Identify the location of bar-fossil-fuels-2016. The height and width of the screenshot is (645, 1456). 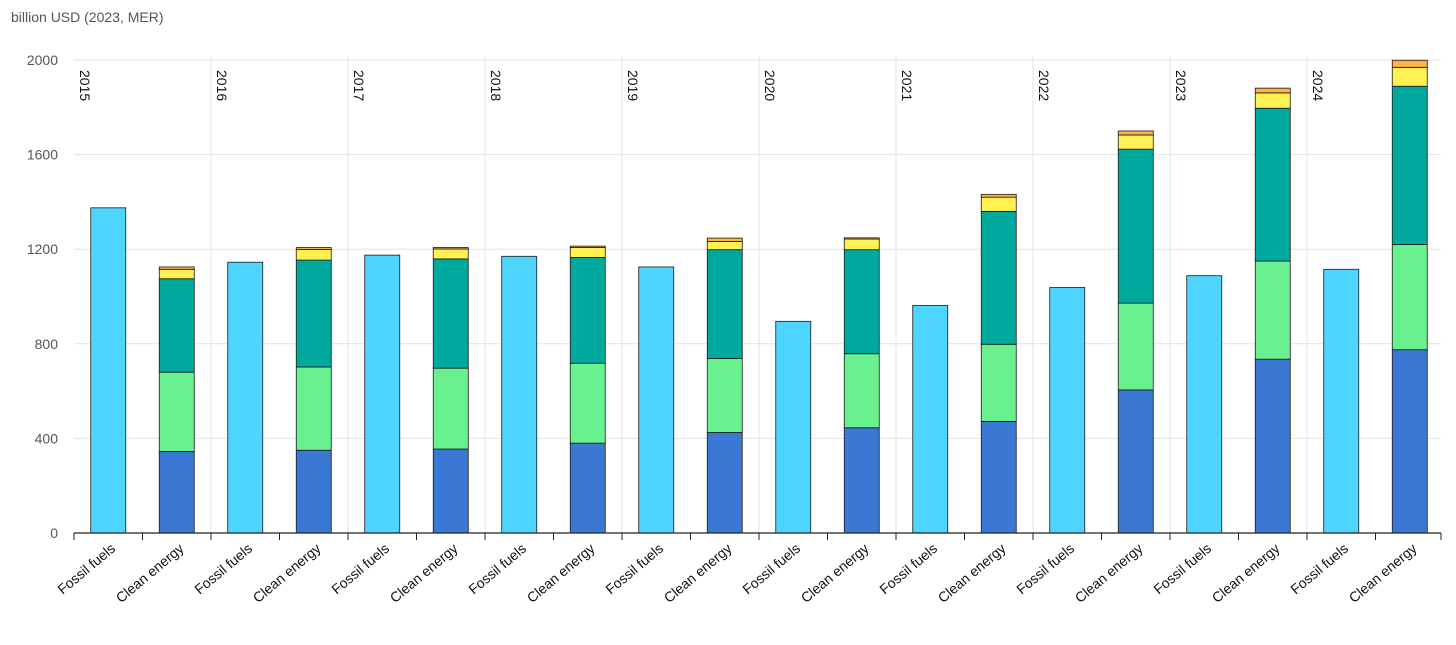
(245, 397).